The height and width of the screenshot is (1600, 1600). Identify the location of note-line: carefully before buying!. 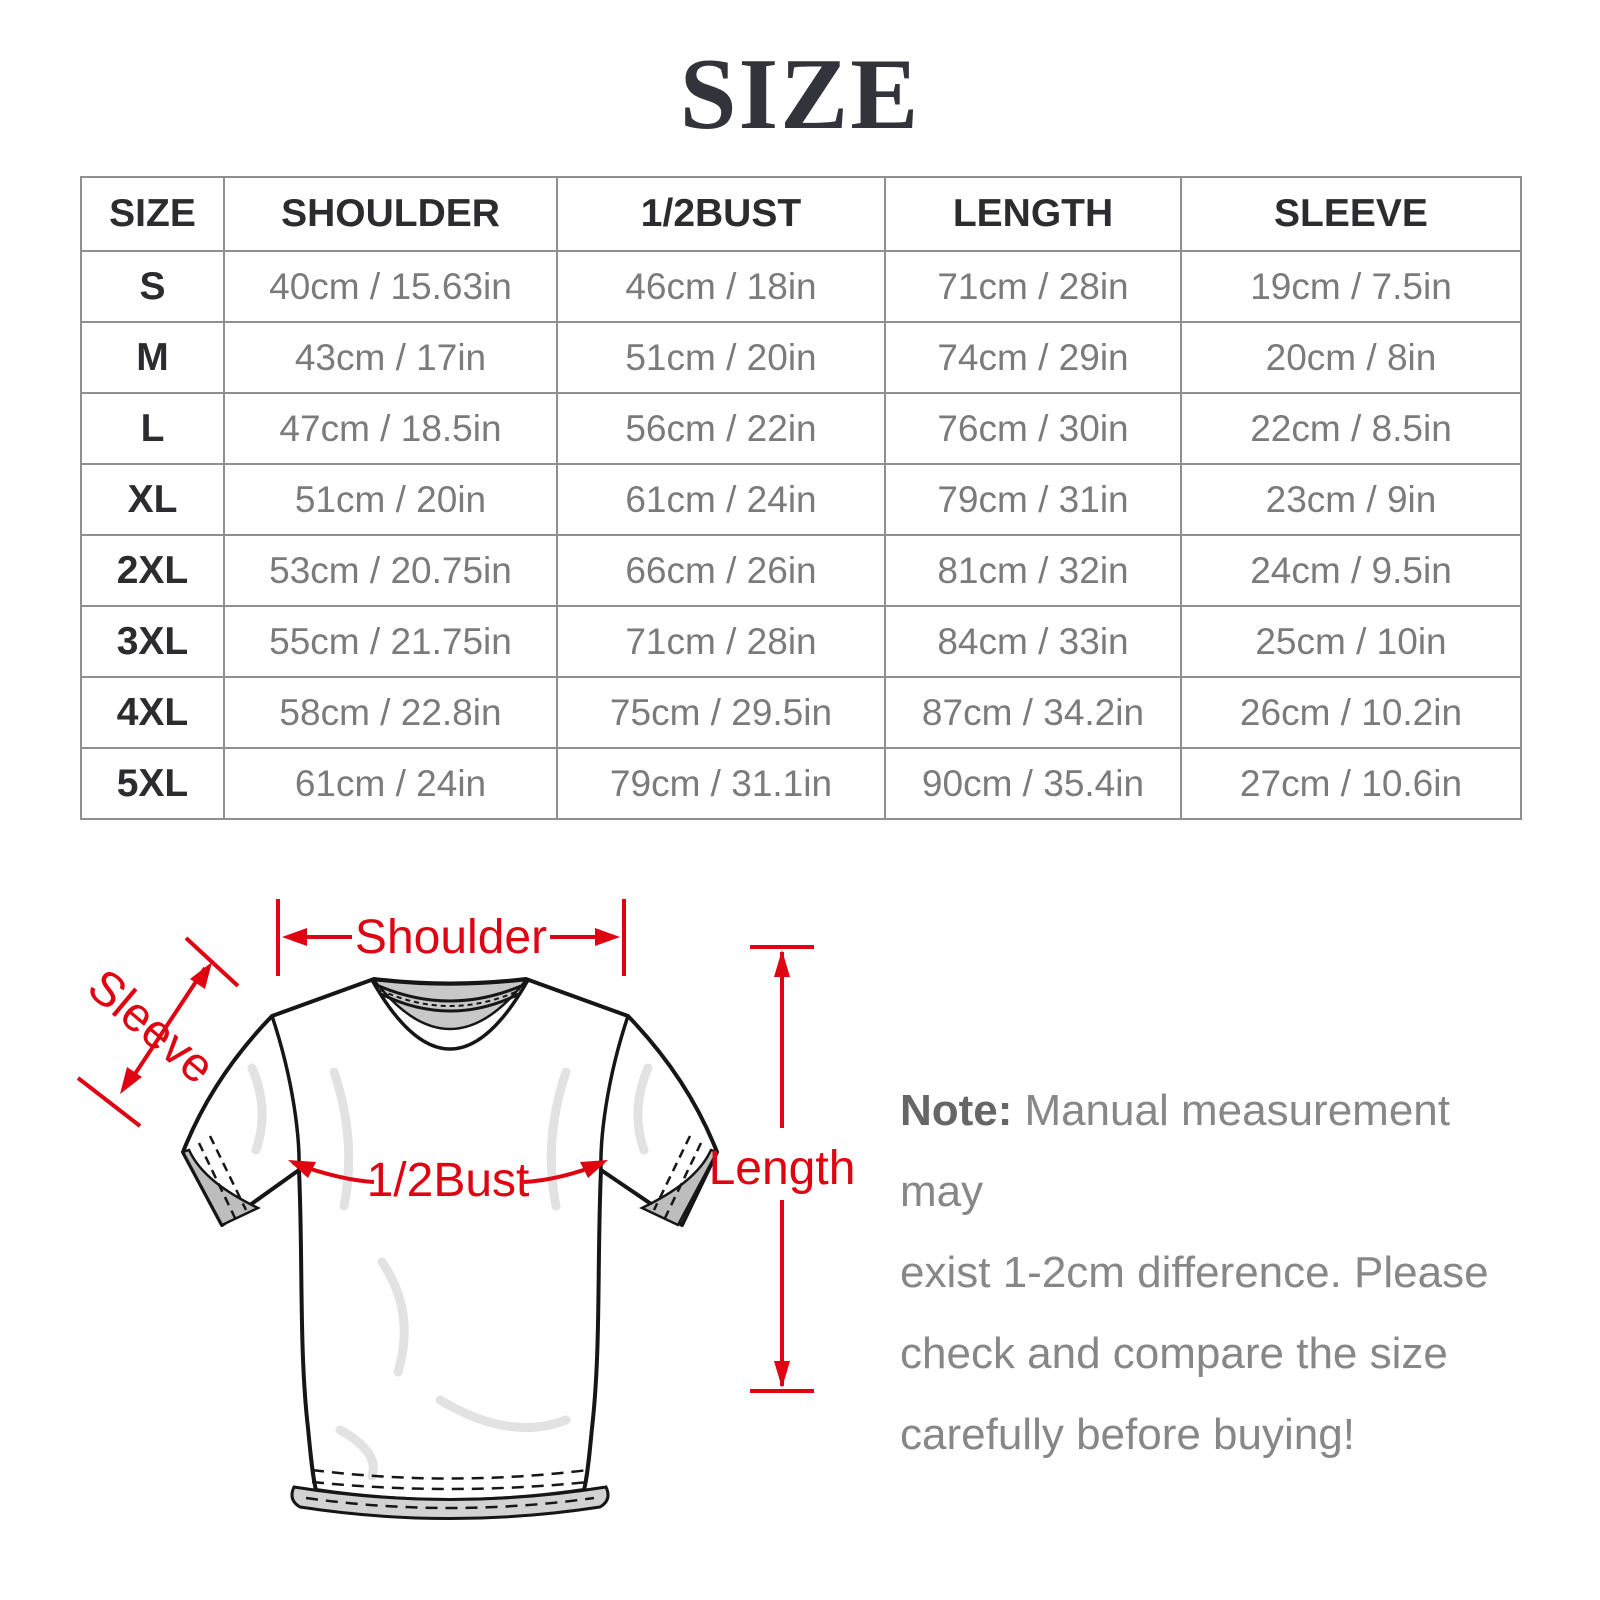
(1127, 1434).